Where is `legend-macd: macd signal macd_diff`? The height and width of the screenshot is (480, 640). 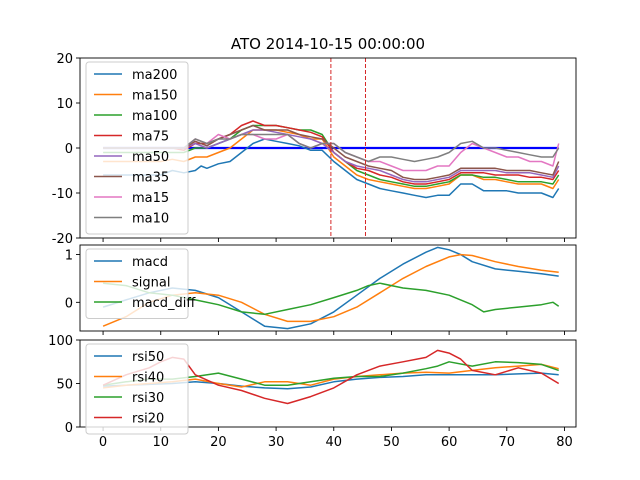 legend-macd: macd signal macd_diff is located at coordinates (140, 283).